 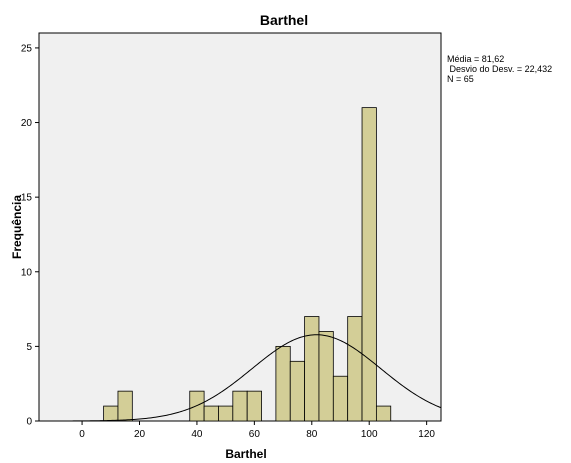 What do you see at coordinates (197, 434) in the screenshot?
I see `x-tick-label-40: 40` at bounding box center [197, 434].